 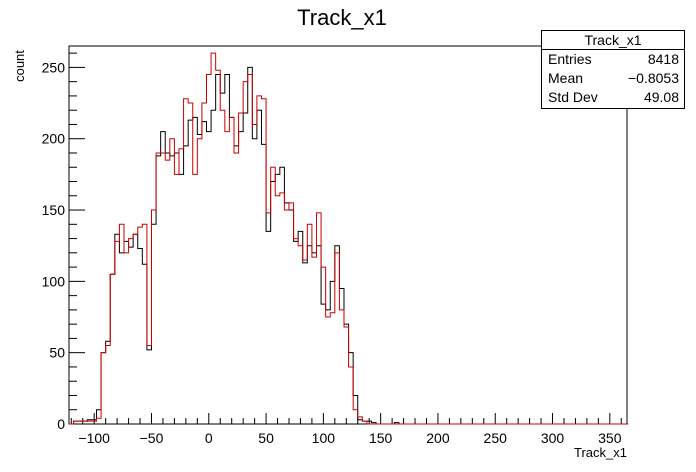 I want to click on stats-value-entries: 8418, so click(x=663, y=59).